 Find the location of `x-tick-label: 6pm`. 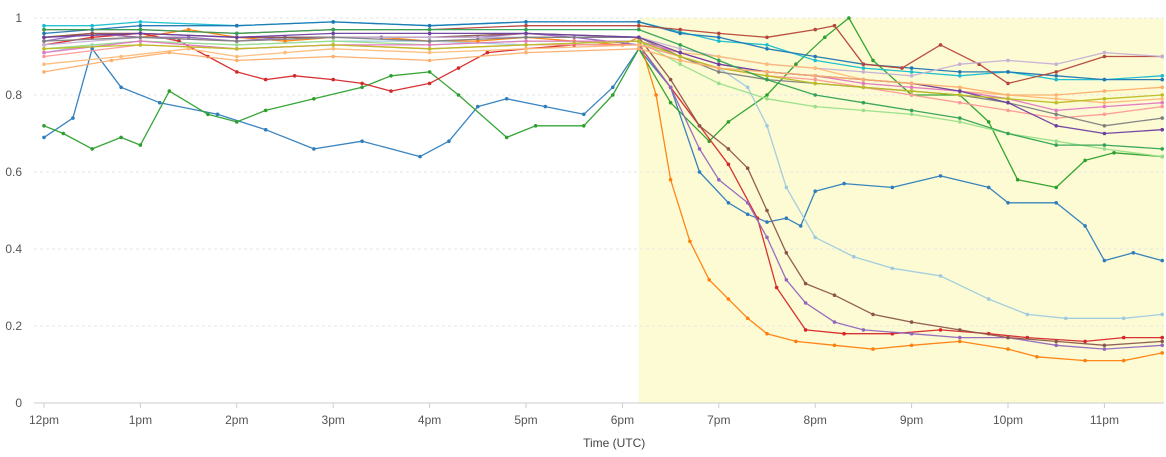

x-tick-label: 6pm is located at coordinates (622, 420).